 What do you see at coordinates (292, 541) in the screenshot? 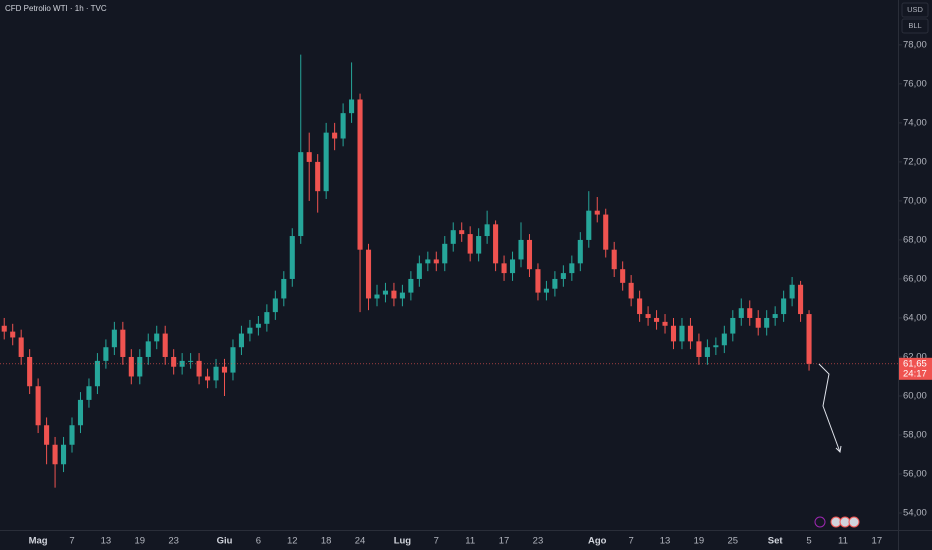
I see `x-tick-label: 12` at bounding box center [292, 541].